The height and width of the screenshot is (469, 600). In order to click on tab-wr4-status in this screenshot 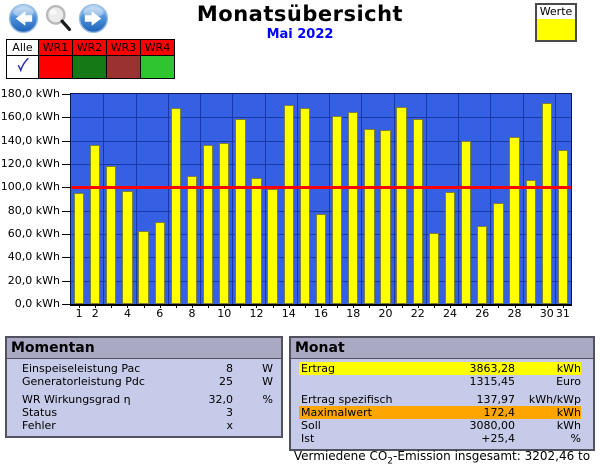, I will do `click(157, 67)`.